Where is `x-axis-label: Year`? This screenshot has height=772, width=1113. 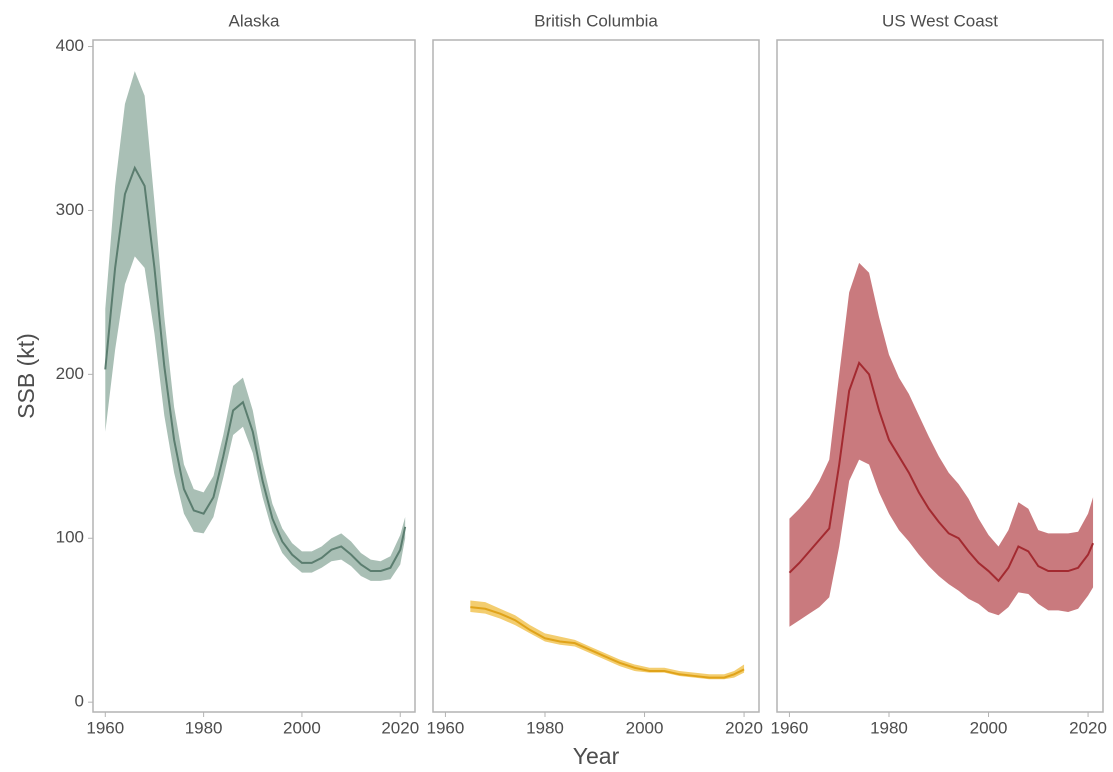 x-axis-label: Year is located at coordinates (596, 756).